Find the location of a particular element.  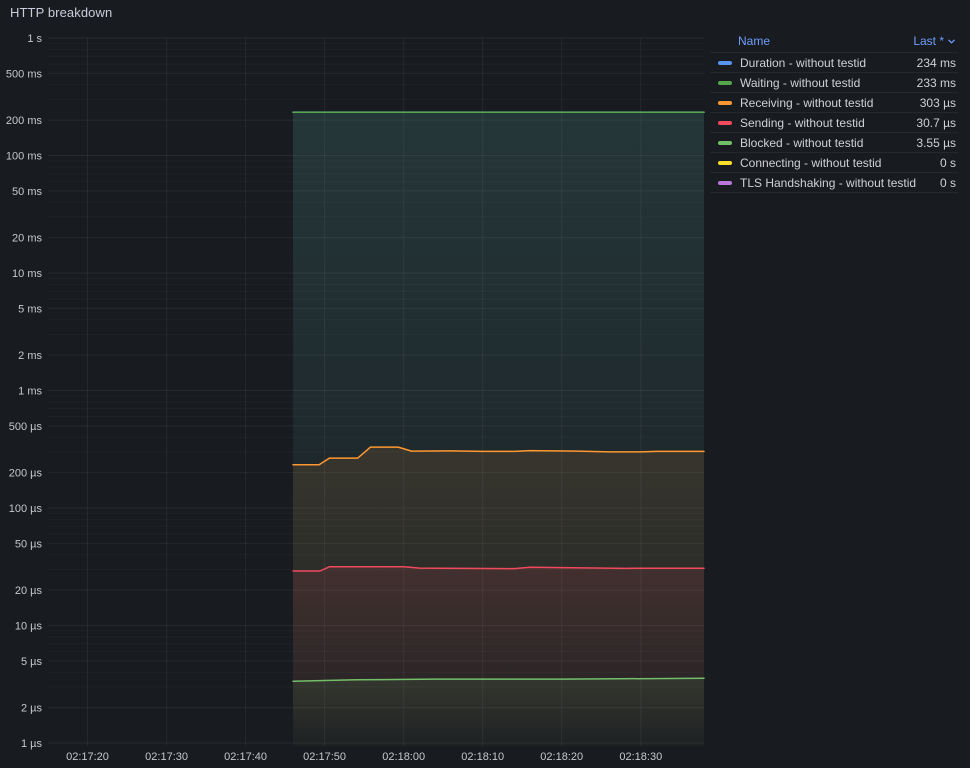

legend-last-header: Last * is located at coordinates (934, 41).